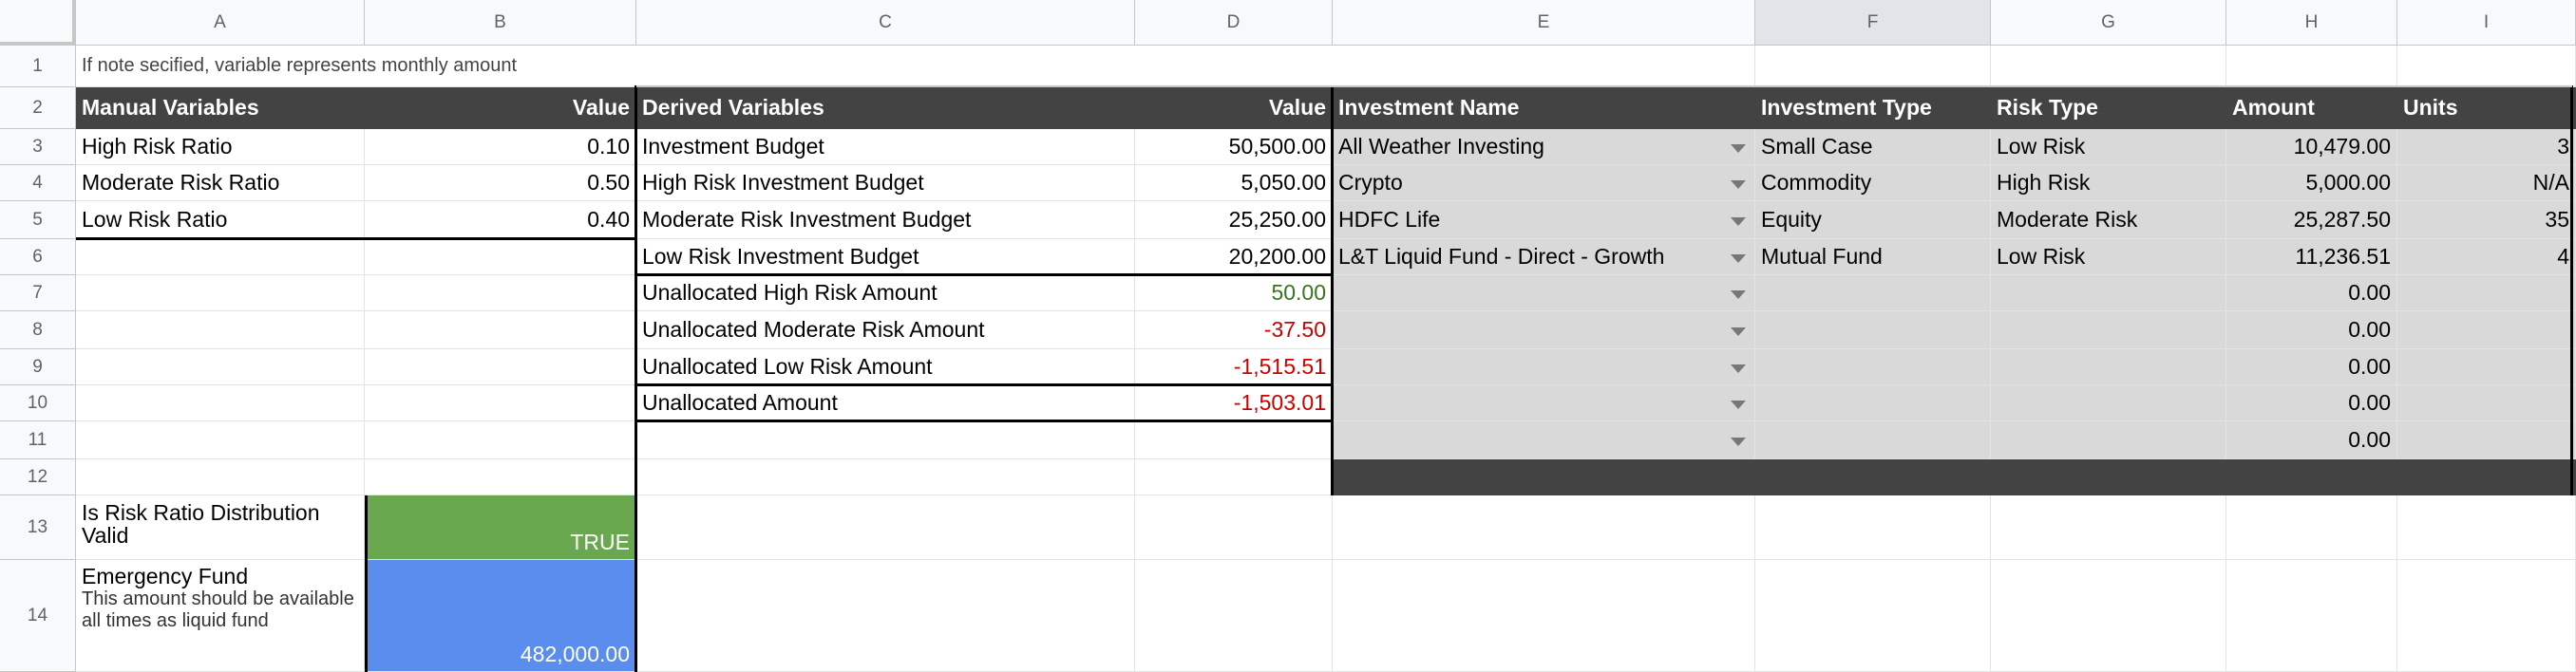 The height and width of the screenshot is (672, 2576). Describe the element at coordinates (2311, 257) in the screenshot. I see `amount-cell: 11,236.51` at that location.